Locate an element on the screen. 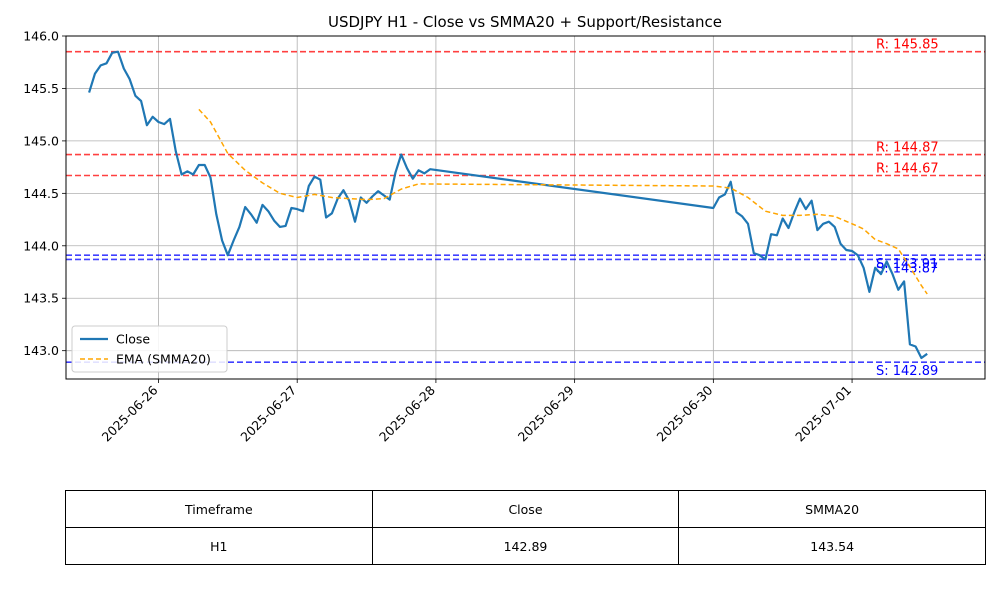 The image size is (1000, 600). table-header-cell: Close is located at coordinates (525, 509).